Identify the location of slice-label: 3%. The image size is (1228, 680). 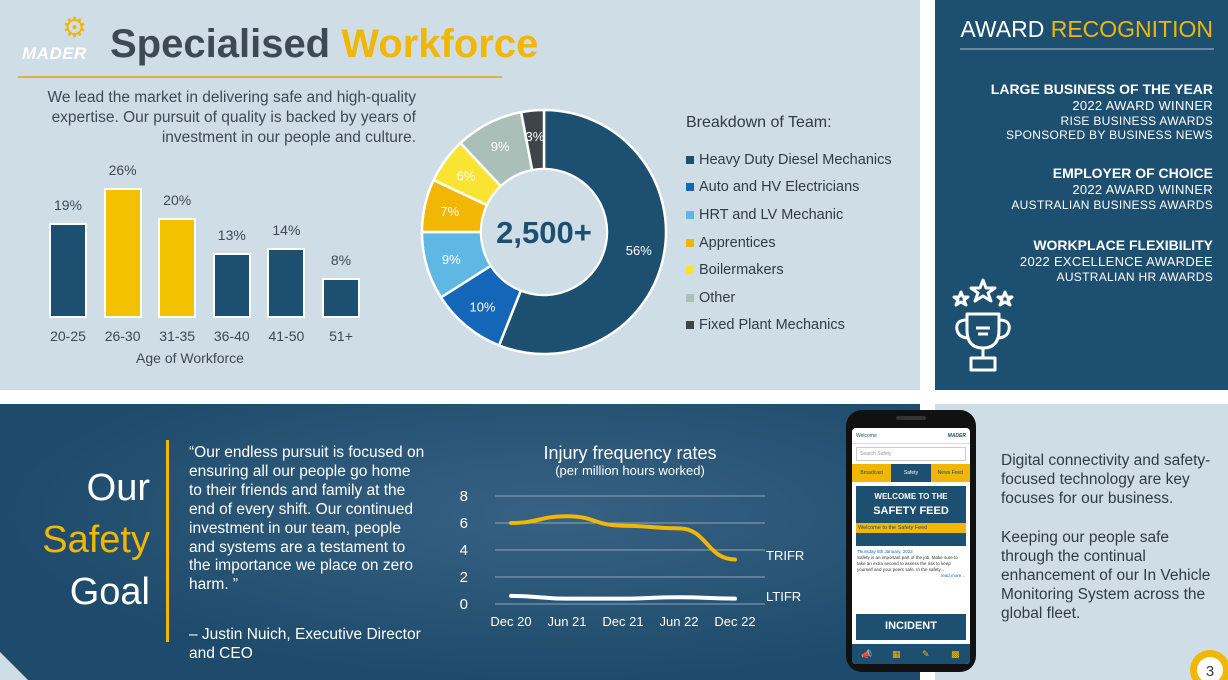
(535, 136).